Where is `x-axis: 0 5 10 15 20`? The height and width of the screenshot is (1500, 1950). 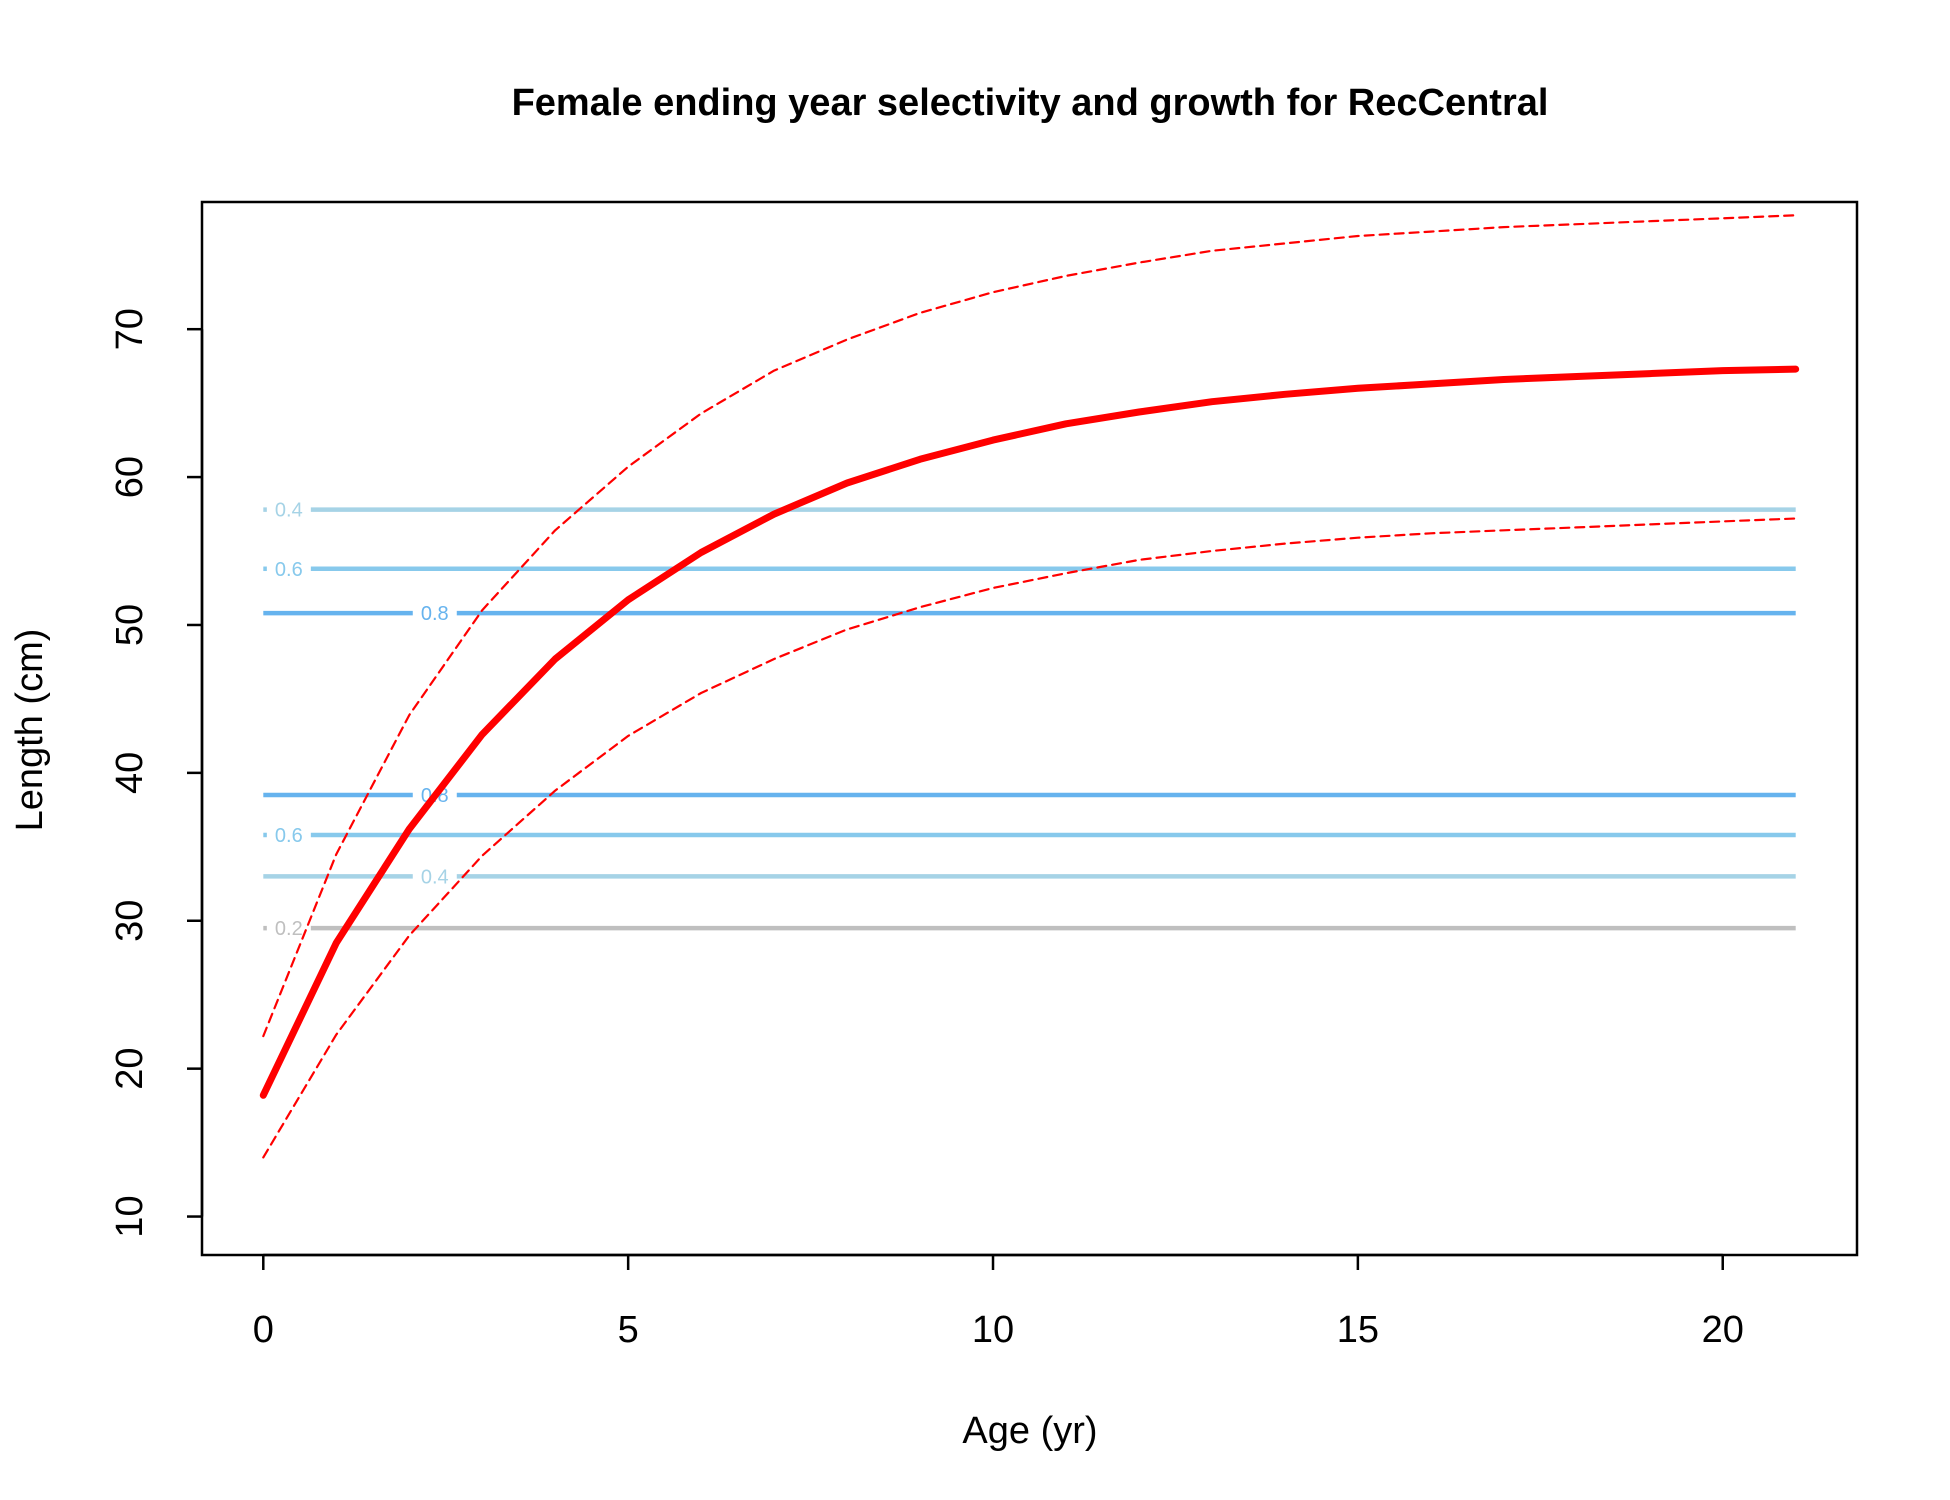
x-axis: 0 5 10 15 20 is located at coordinates (998, 1302).